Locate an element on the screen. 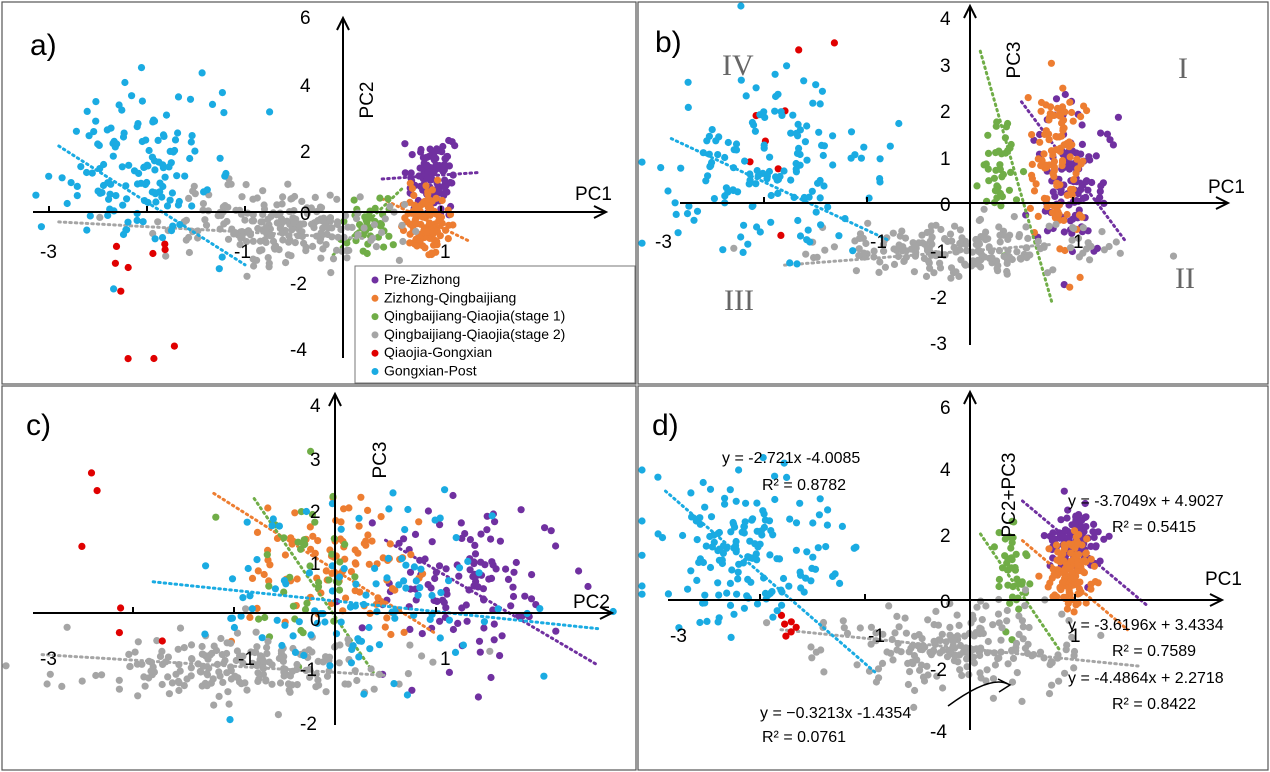 The height and width of the screenshot is (772, 1270). legend-marker is located at coordinates (375, 353).